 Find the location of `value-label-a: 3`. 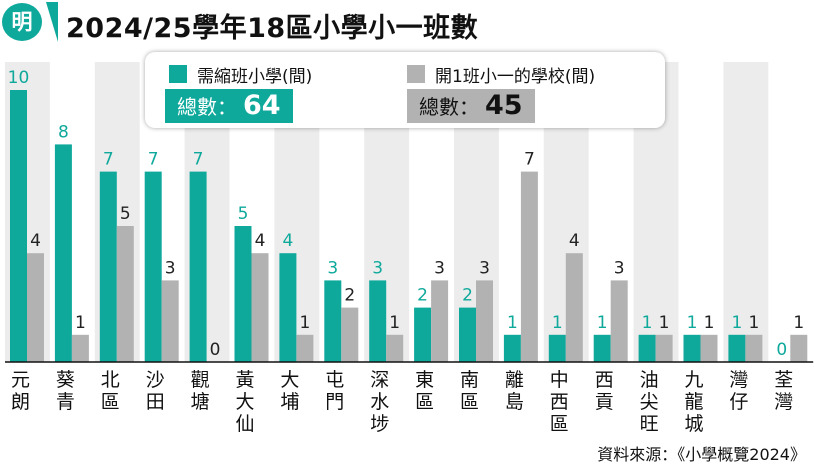

value-label-a: 3 is located at coordinates (377, 268).